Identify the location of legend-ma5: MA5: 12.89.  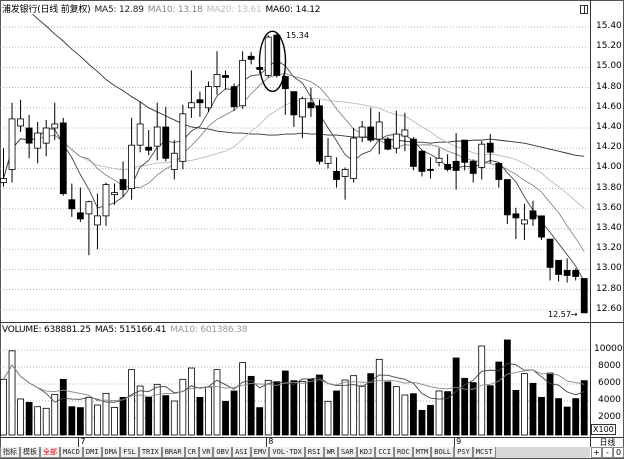
(119, 10).